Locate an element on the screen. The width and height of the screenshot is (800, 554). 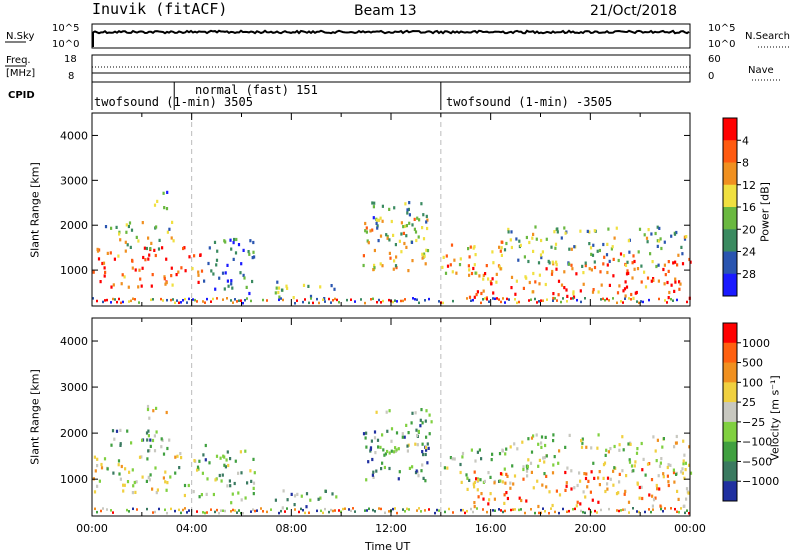
freq-panel-frame is located at coordinates (391, 68).